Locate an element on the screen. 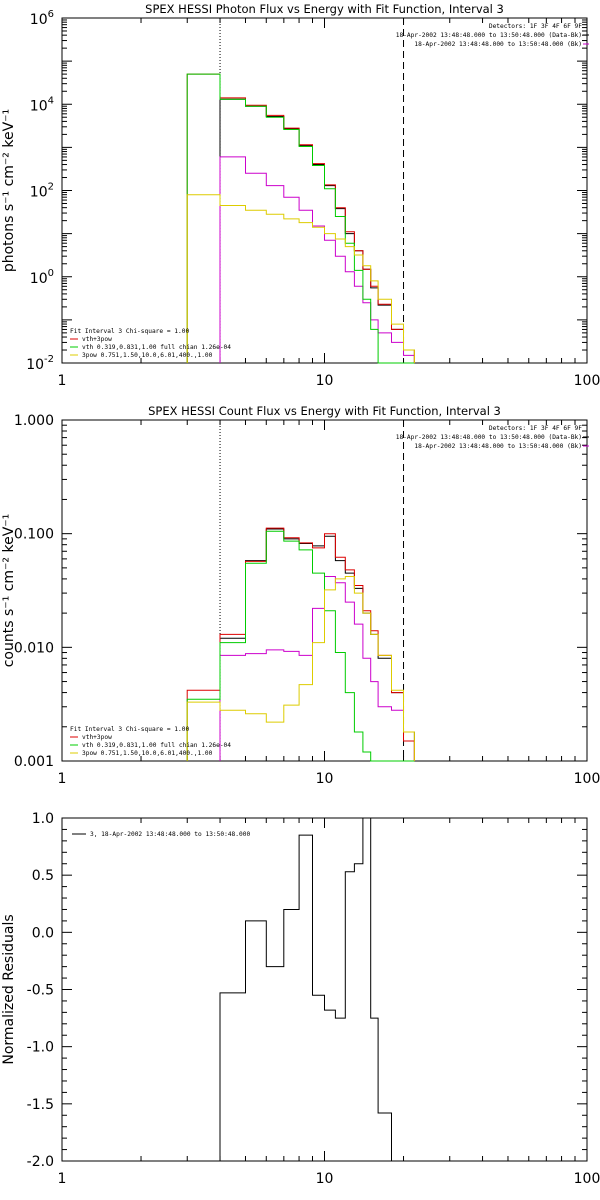  y-axis-label: photons s⁻¹ cm⁻² keV⁻¹ is located at coordinates (9, 190).